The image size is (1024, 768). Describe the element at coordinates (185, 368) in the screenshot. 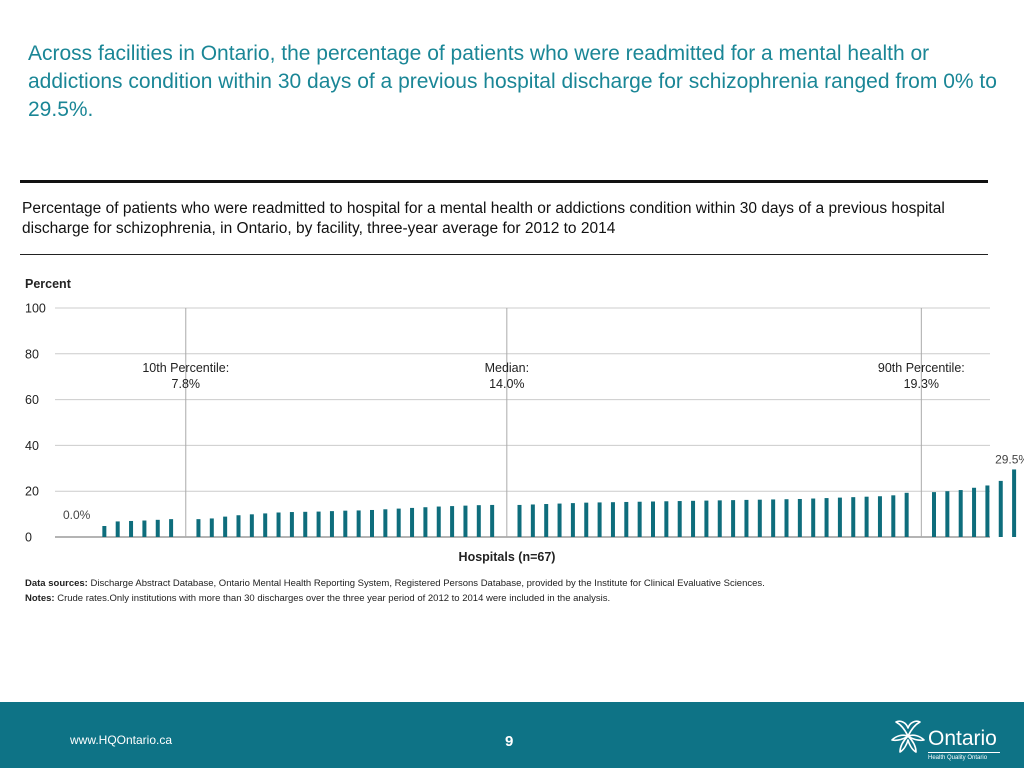

I see `reference-label: 10th Percentile:` at that location.